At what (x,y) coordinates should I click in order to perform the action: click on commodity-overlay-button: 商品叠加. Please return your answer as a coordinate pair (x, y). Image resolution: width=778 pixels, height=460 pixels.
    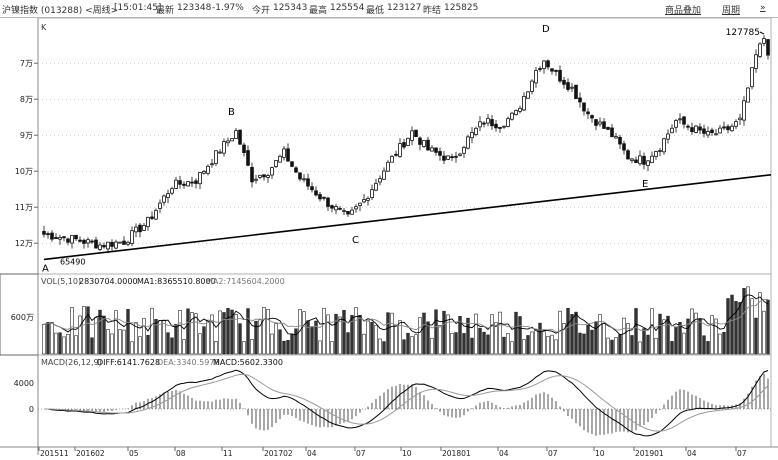
    Looking at the image, I should click on (683, 11).